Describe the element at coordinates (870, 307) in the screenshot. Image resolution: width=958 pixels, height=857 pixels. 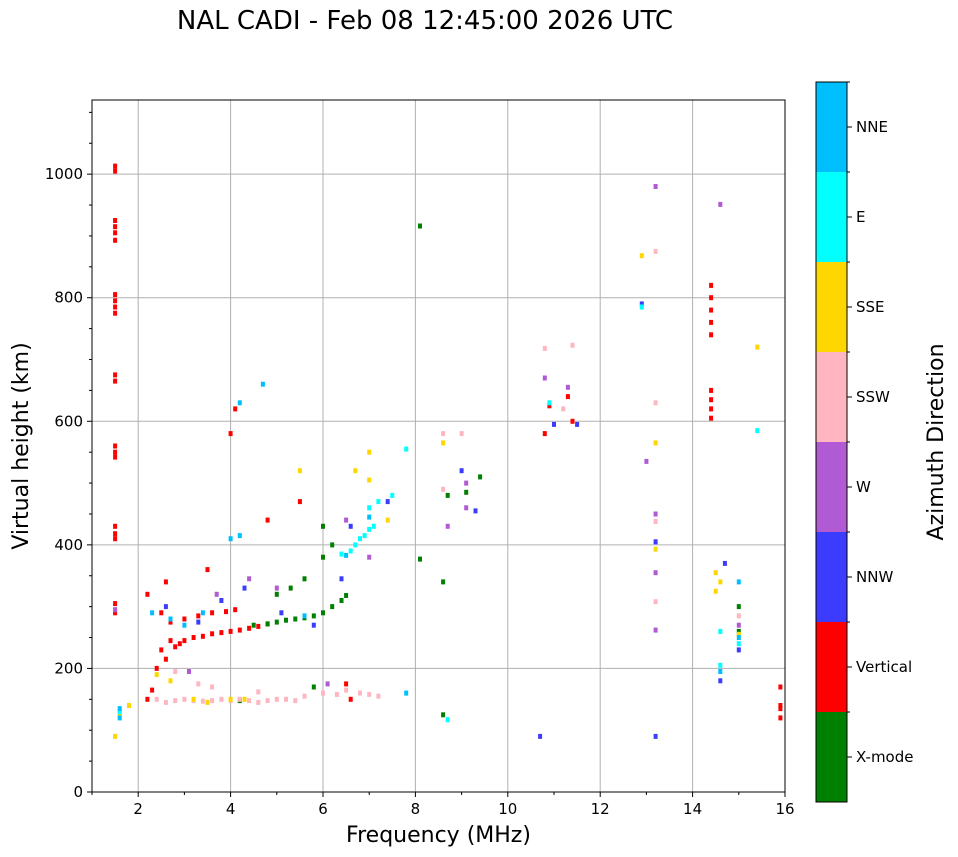
I see `colorbar-tick-label: SSE` at that location.